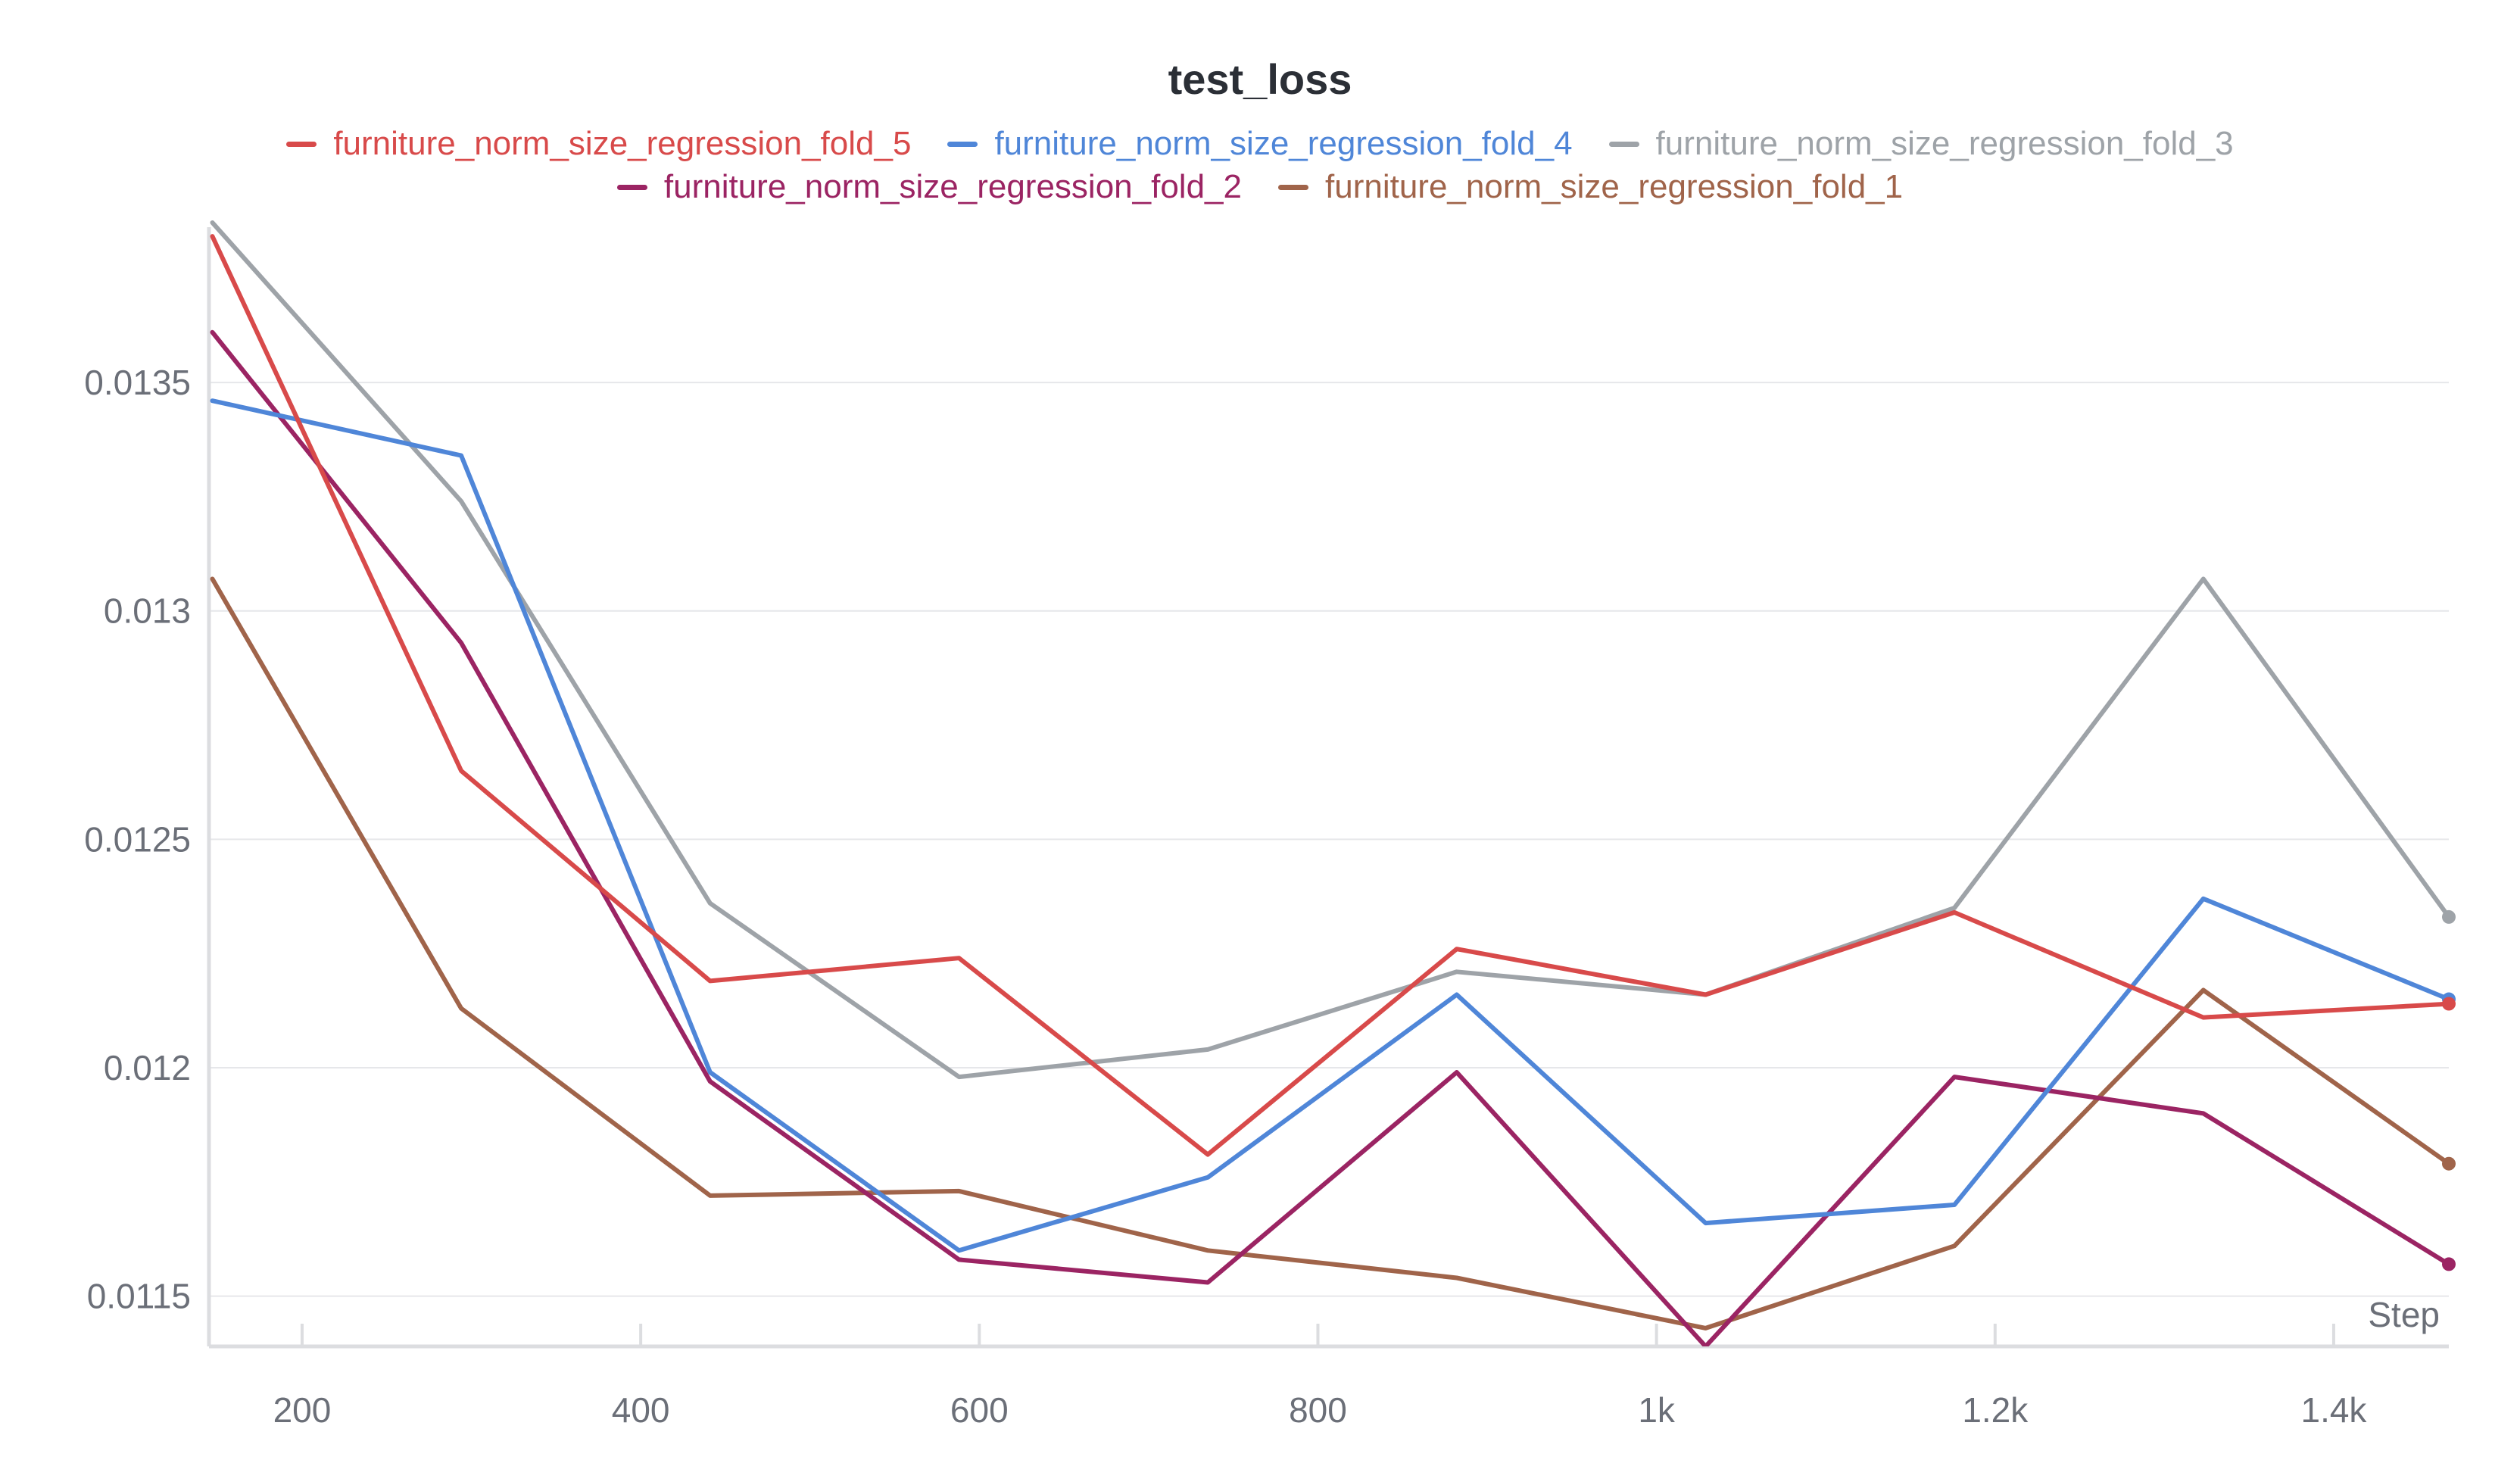 The image size is (2520, 1460). What do you see at coordinates (1283, 143) in the screenshot?
I see `legend-label-fold-4: furniture_norm_size_regression_fold_4` at bounding box center [1283, 143].